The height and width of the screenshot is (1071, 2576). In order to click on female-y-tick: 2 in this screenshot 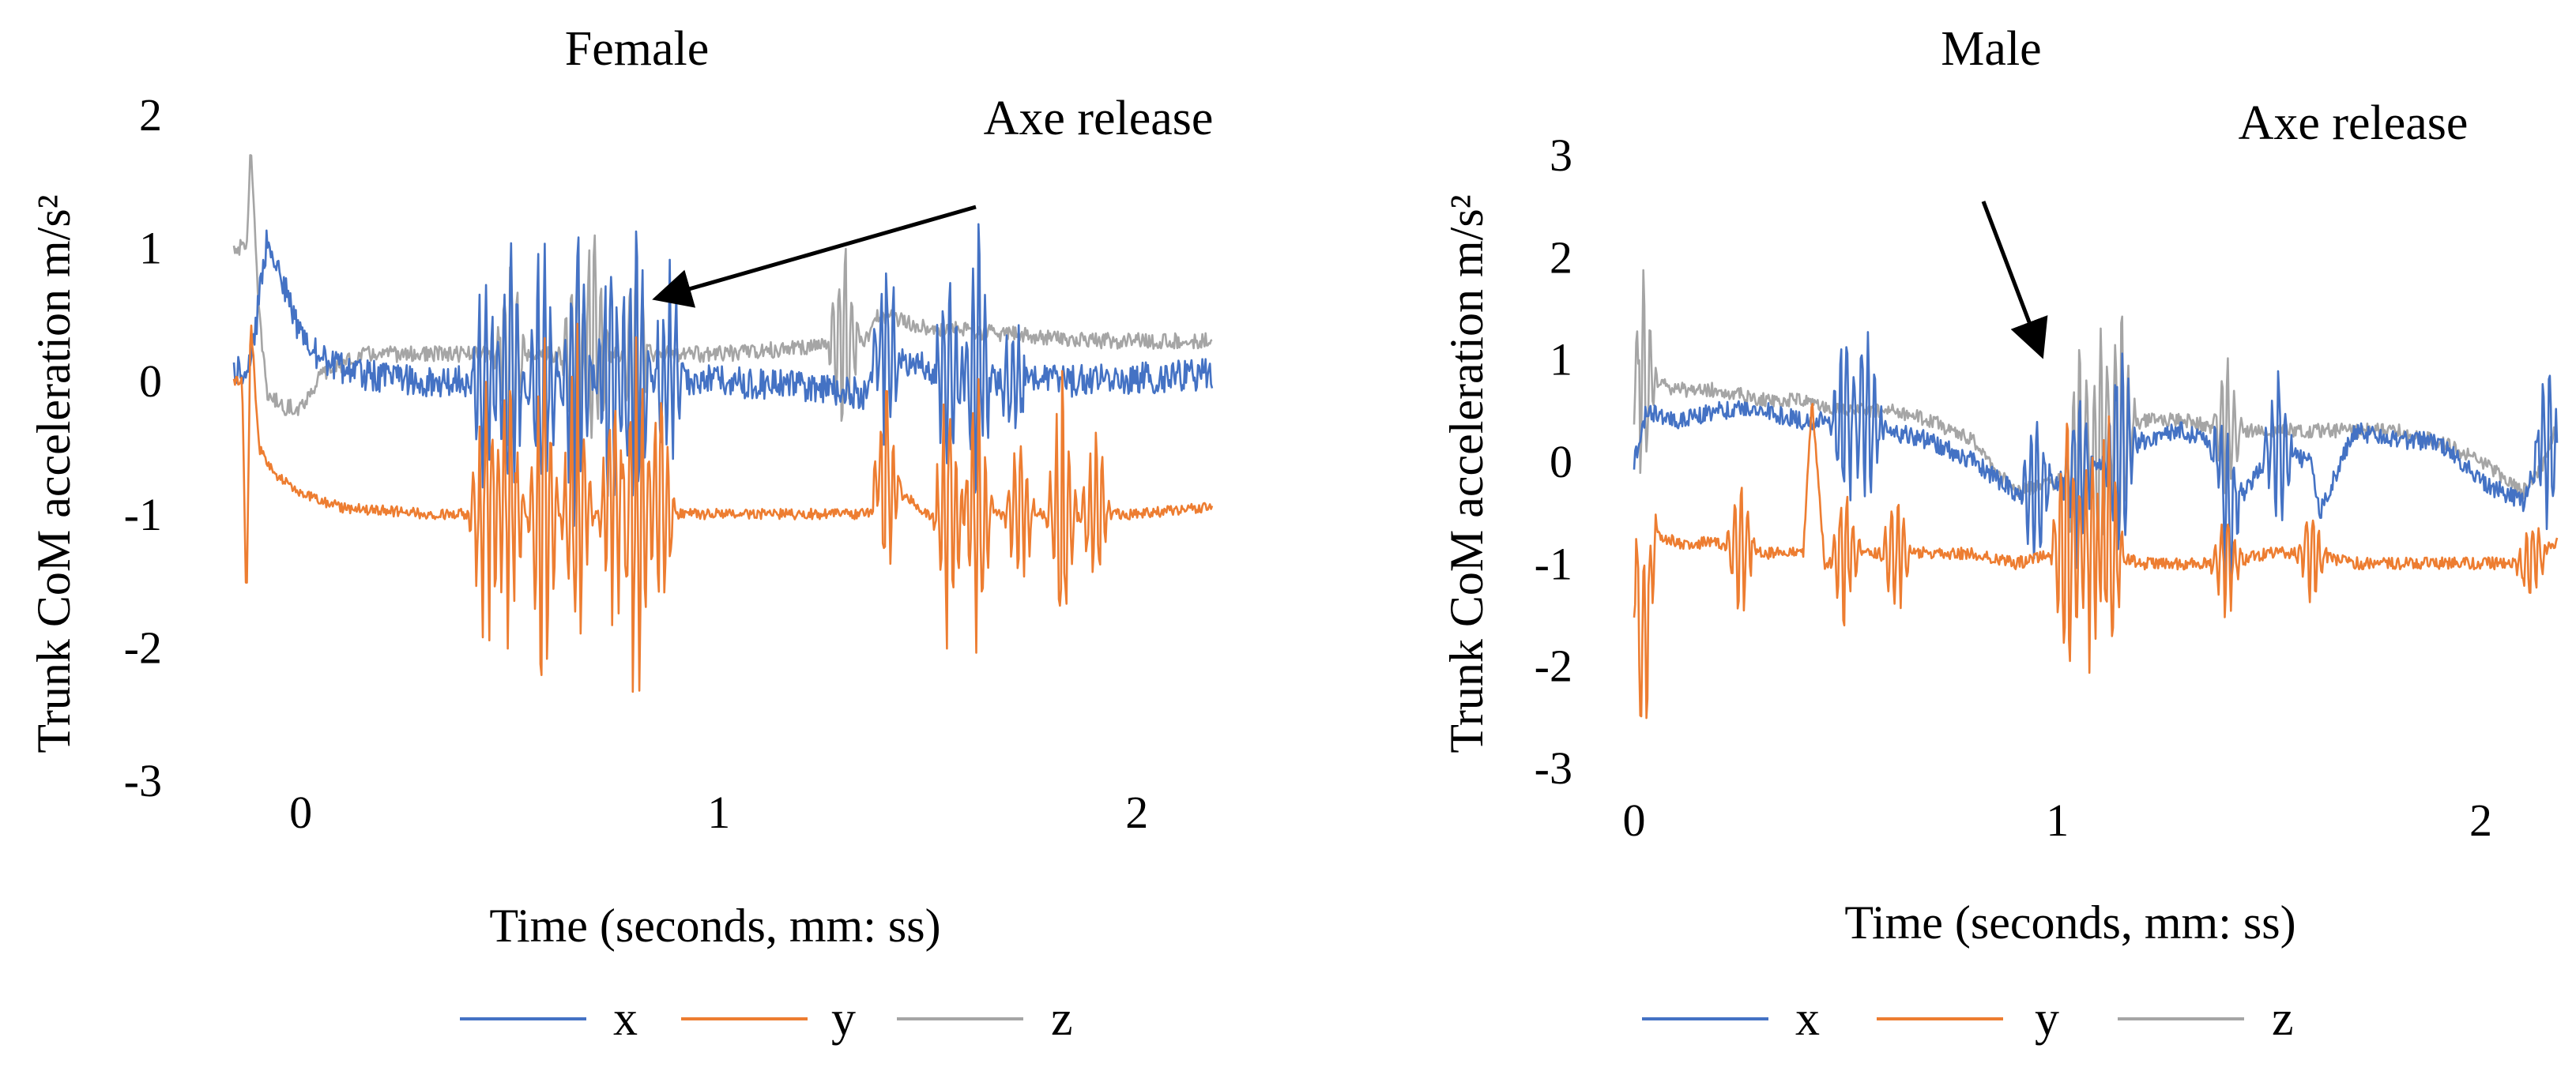, I will do `click(150, 115)`.